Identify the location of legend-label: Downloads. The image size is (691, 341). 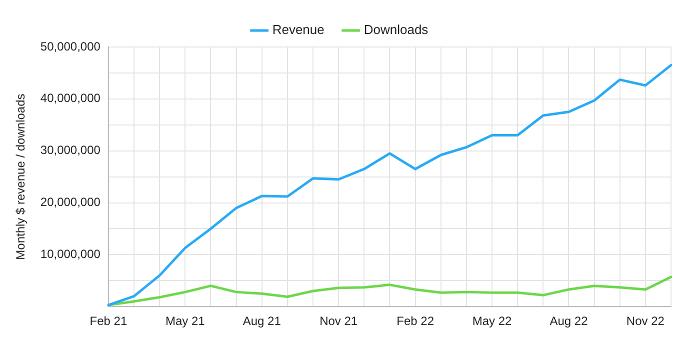
(396, 30).